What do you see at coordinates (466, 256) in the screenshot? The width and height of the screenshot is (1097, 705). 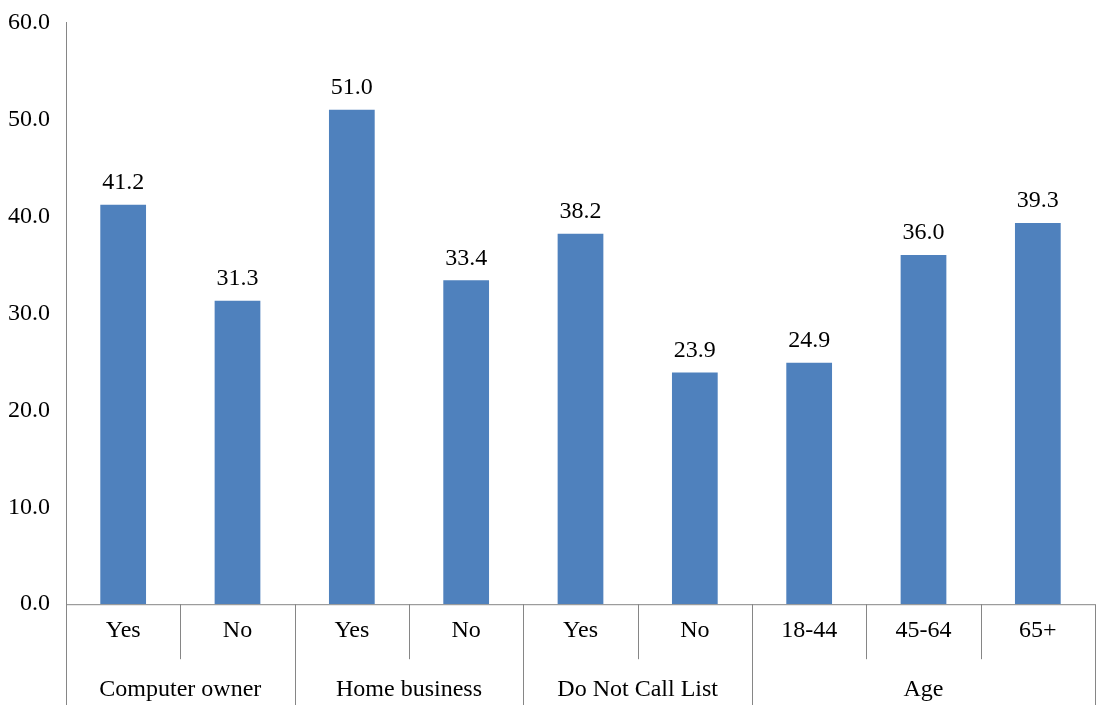 I see `data-label: 33.4` at bounding box center [466, 256].